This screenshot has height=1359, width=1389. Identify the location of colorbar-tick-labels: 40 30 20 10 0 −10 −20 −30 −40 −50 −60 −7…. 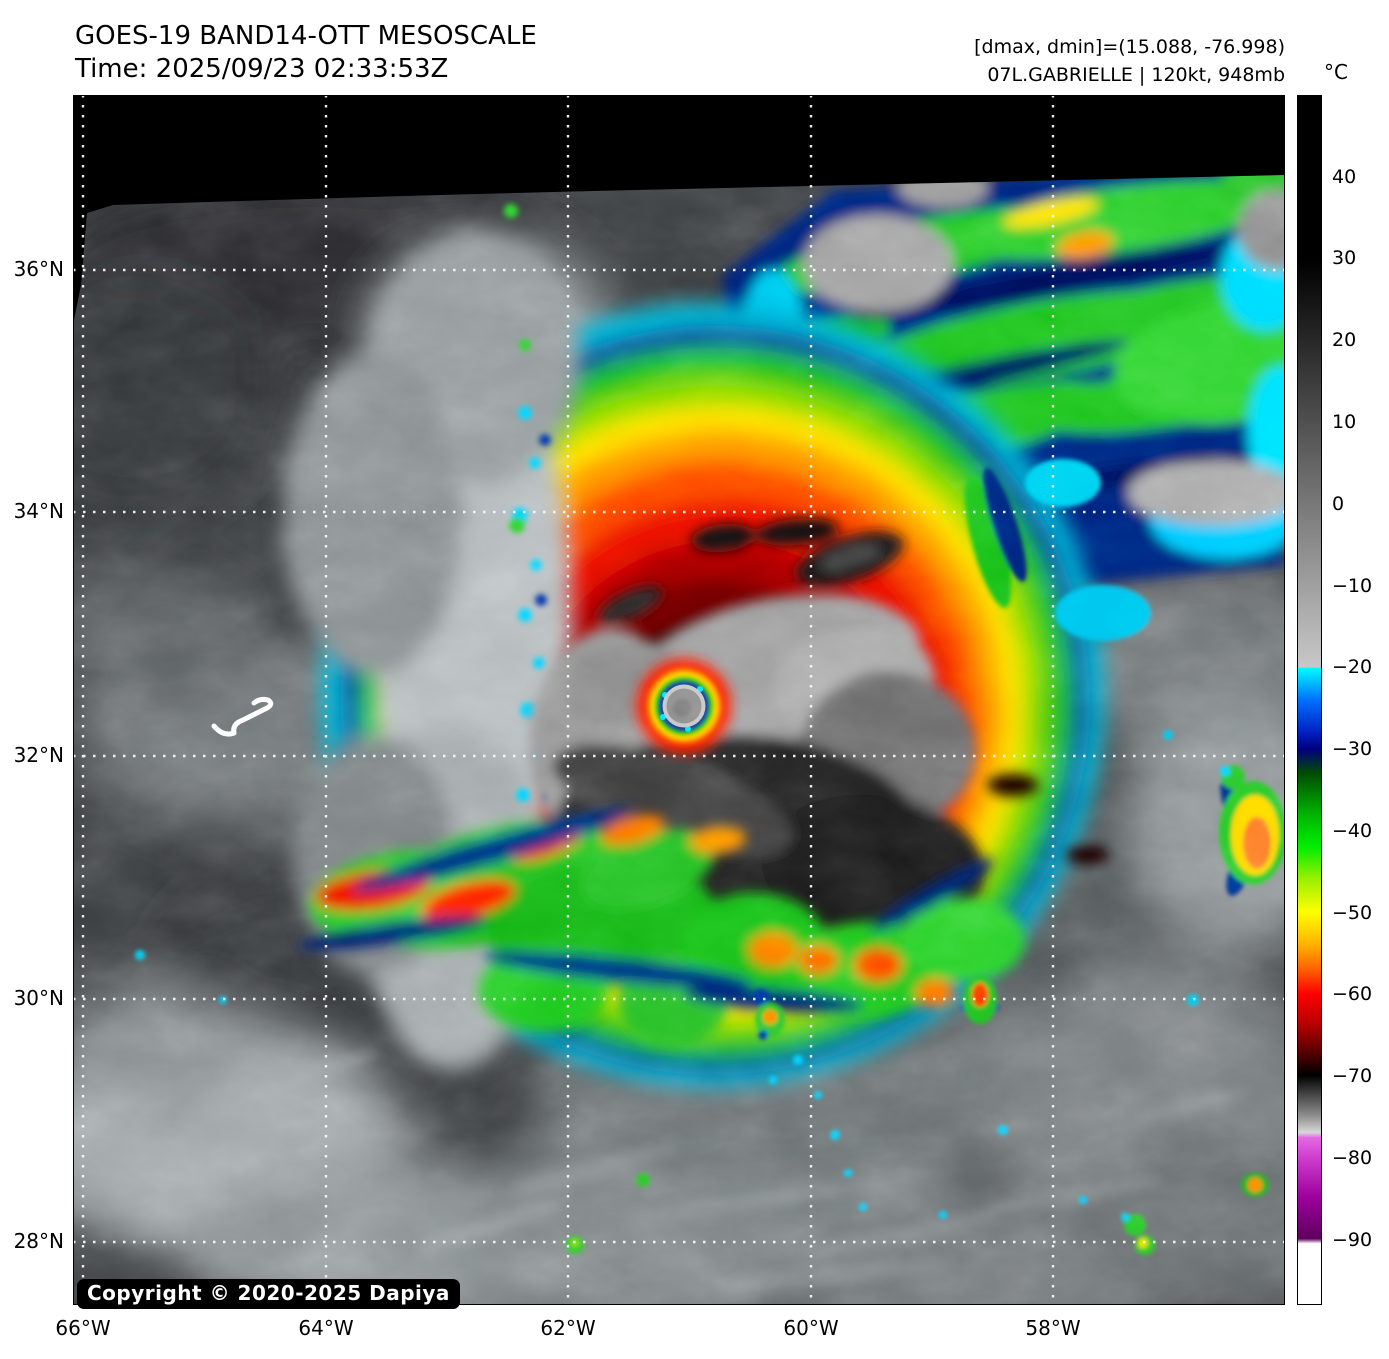
(1360, 700).